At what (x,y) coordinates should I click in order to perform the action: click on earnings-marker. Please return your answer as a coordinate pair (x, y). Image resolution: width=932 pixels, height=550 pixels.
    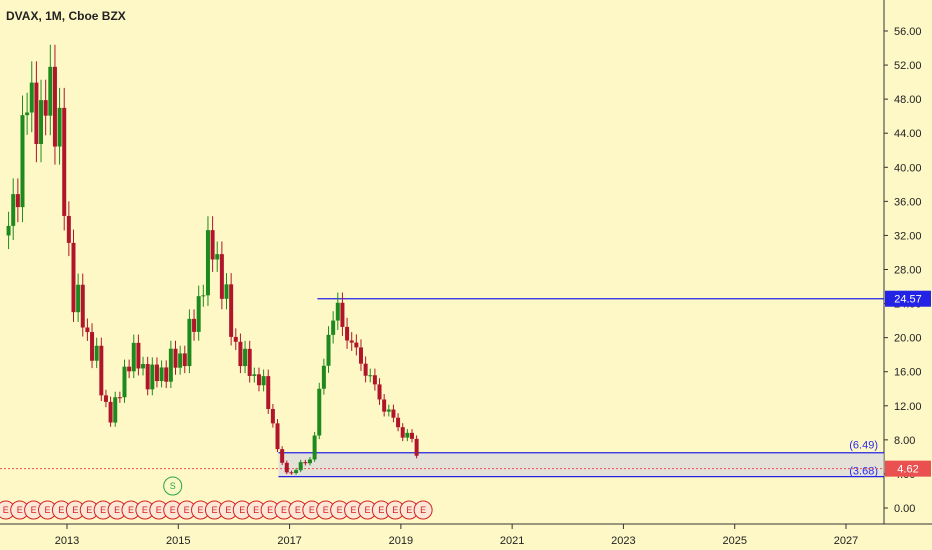
    Looking at the image, I should click on (423, 510).